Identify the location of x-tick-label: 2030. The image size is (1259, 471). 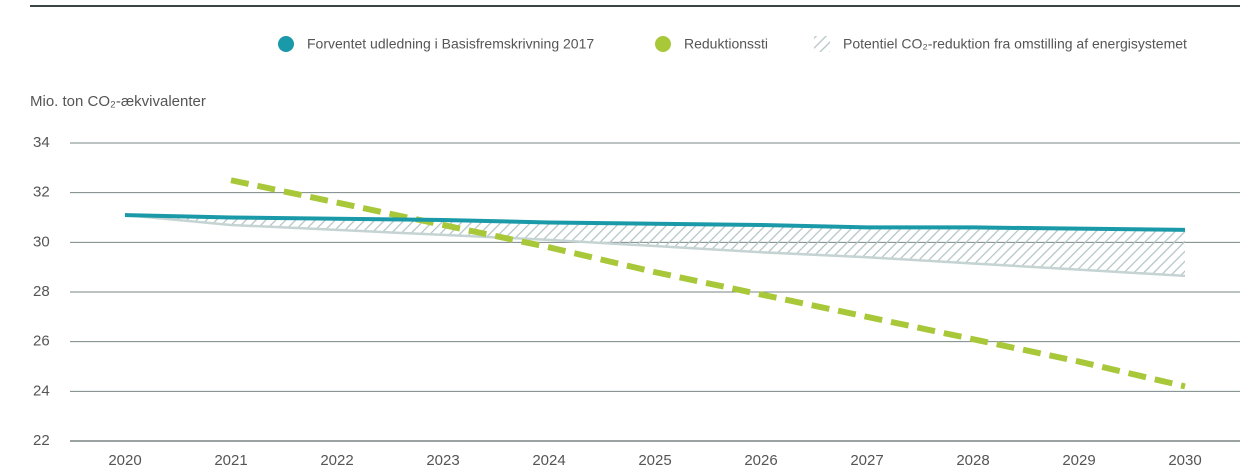
(1184, 460).